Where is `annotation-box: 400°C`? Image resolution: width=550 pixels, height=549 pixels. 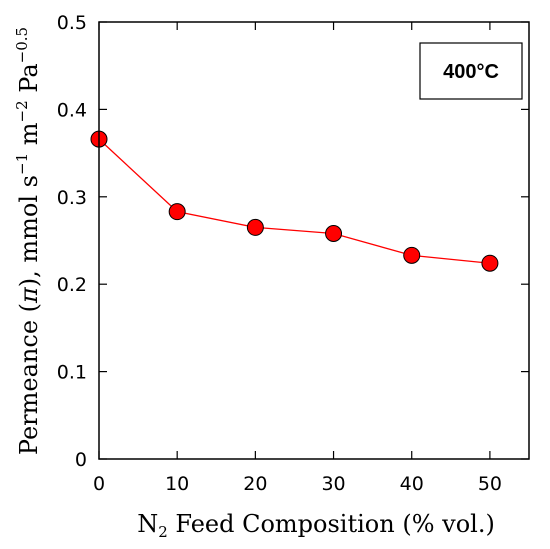
annotation-box: 400°C is located at coordinates (471, 71).